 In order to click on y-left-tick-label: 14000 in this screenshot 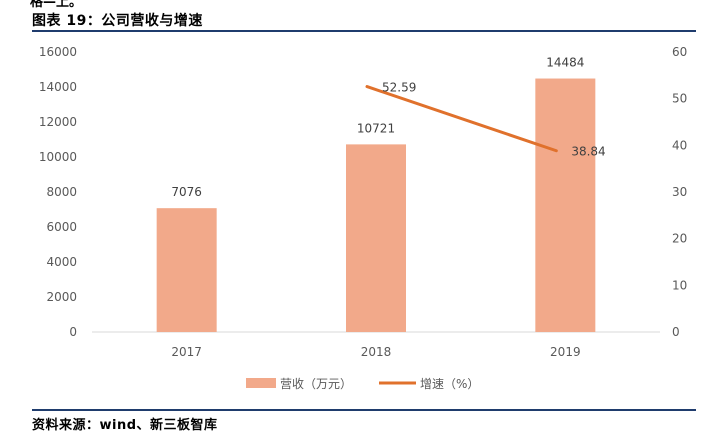, I will do `click(58, 87)`.